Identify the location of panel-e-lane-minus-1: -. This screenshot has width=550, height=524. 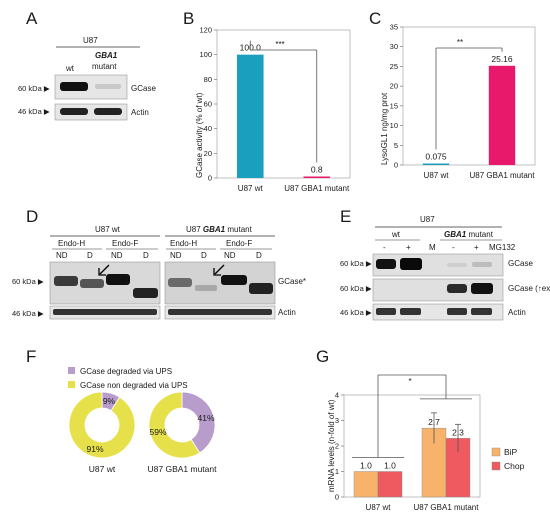
(384, 247).